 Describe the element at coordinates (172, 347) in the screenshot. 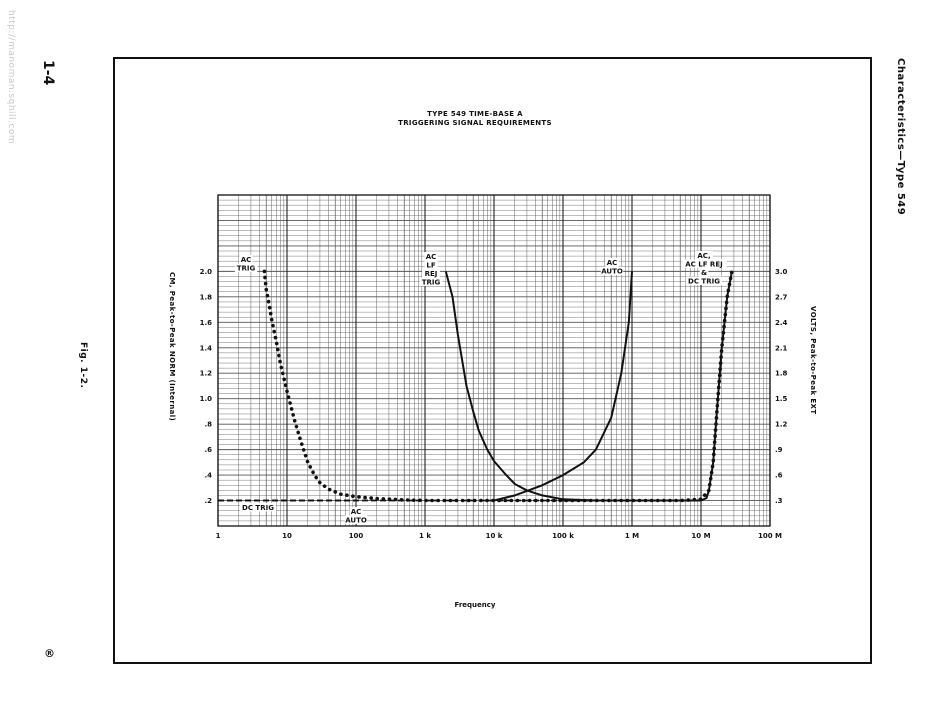

I see `y-axis-label-left: CM, Peak-to-Peak NORM (Internal)` at that location.